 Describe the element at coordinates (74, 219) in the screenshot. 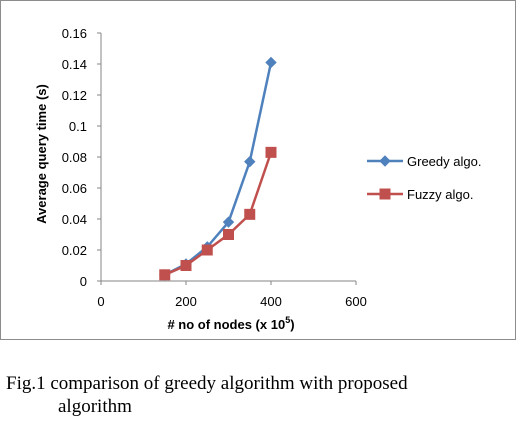

I see `y-tick-label: 0.04` at that location.